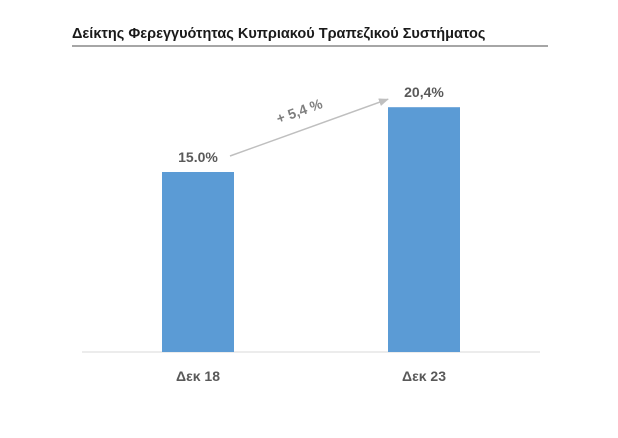 This screenshot has height=438, width=618. What do you see at coordinates (299, 110) in the screenshot?
I see `growth-annotation: + 5,4 %` at bounding box center [299, 110].